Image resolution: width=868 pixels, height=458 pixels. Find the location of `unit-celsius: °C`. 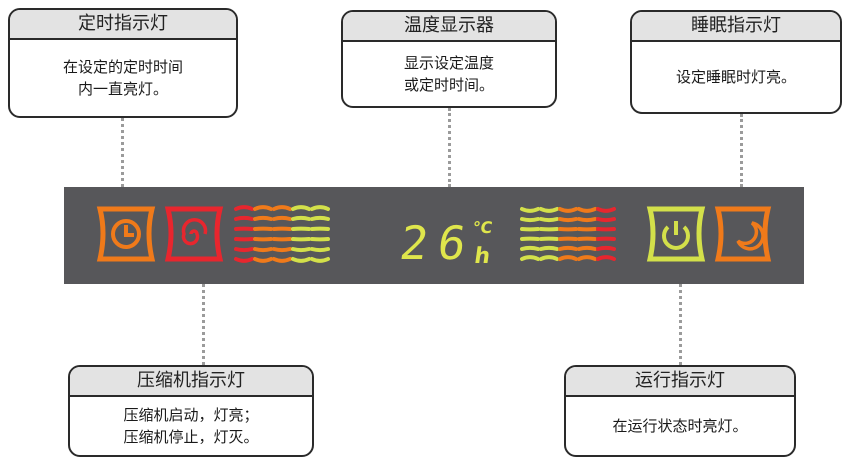

unit-celsius: °C is located at coordinates (482, 227).